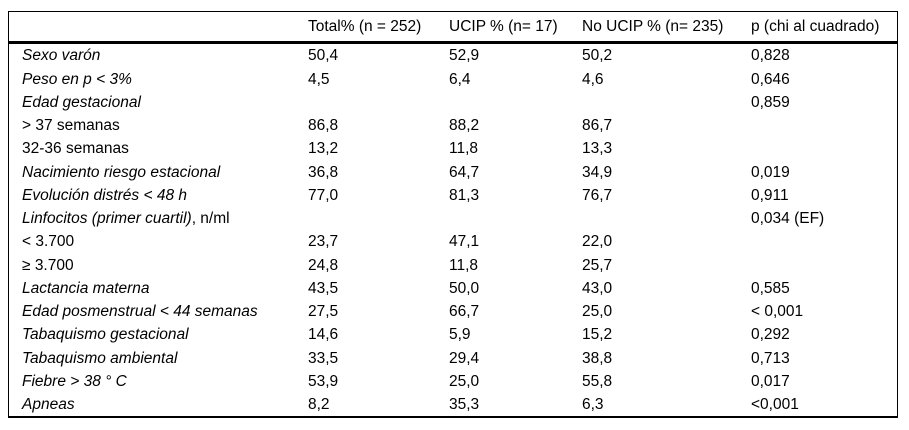 The width and height of the screenshot is (909, 430). I want to click on no-ucip-value: 25,7, so click(597, 265).